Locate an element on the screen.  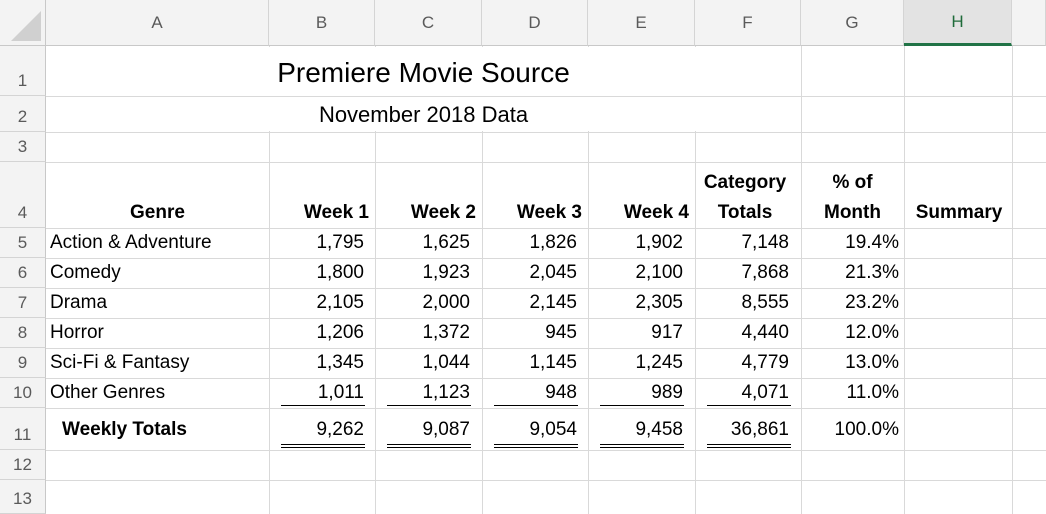
row-header-13: 13 is located at coordinates (23, 497).